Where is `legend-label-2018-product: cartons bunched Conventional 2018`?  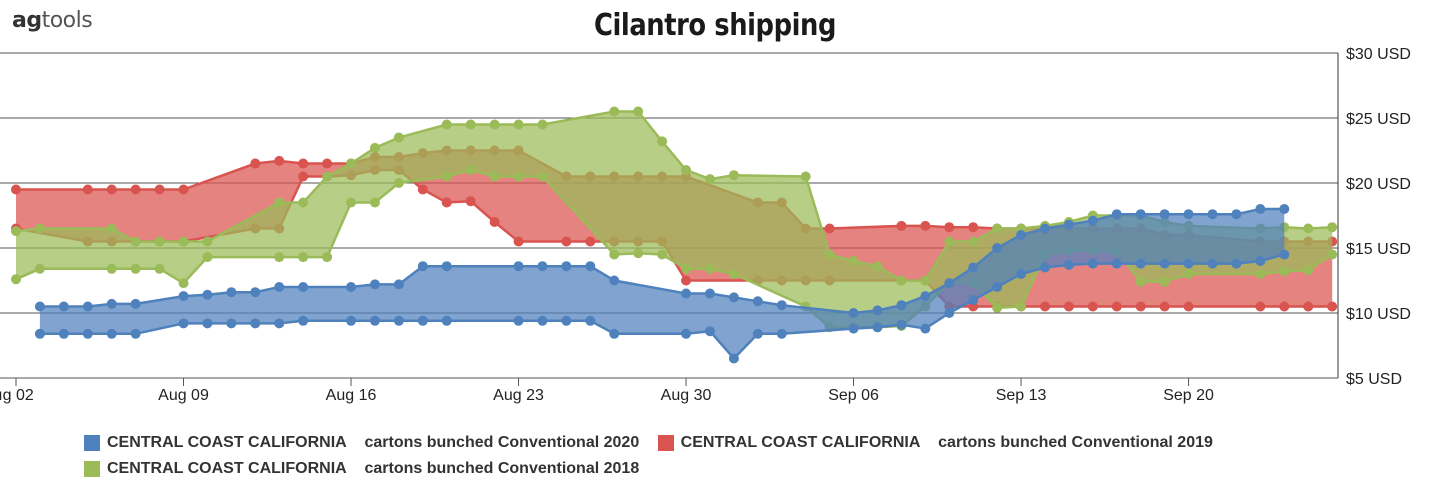 legend-label-2018-product: cartons bunched Conventional 2018 is located at coordinates (502, 468).